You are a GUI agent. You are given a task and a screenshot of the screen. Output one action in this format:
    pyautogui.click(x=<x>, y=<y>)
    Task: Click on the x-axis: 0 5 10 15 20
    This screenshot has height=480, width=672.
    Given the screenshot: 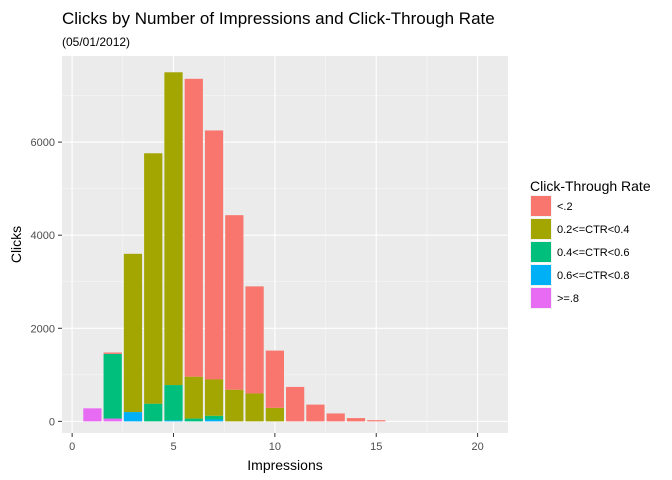 What is the action you would take?
    pyautogui.click(x=276, y=443)
    